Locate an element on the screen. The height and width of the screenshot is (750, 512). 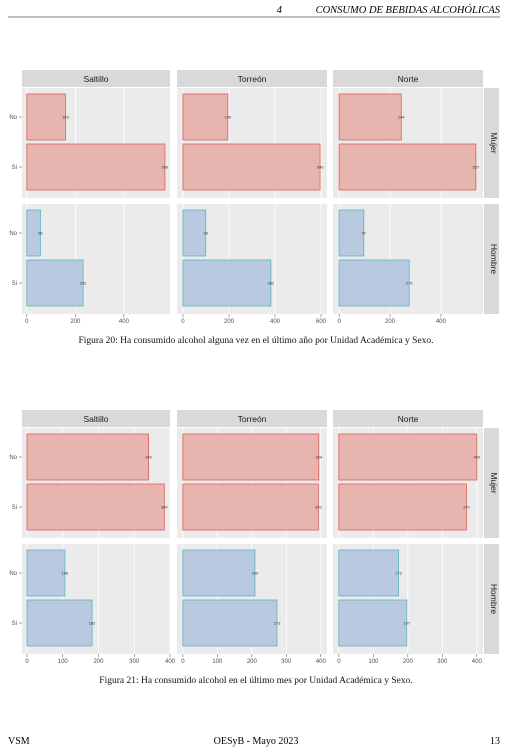
page-number: 13 is located at coordinates (495, 741).